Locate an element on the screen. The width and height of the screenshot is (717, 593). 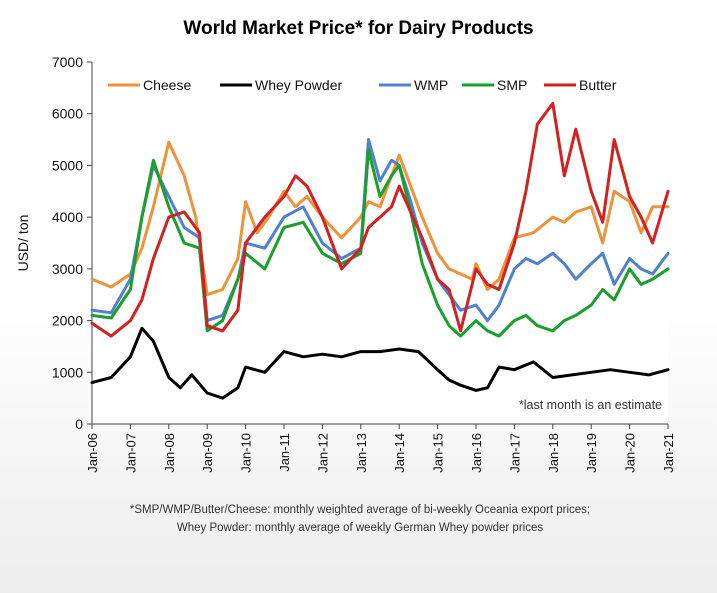
x-tick-label: Jan-20 is located at coordinates (630, 453).